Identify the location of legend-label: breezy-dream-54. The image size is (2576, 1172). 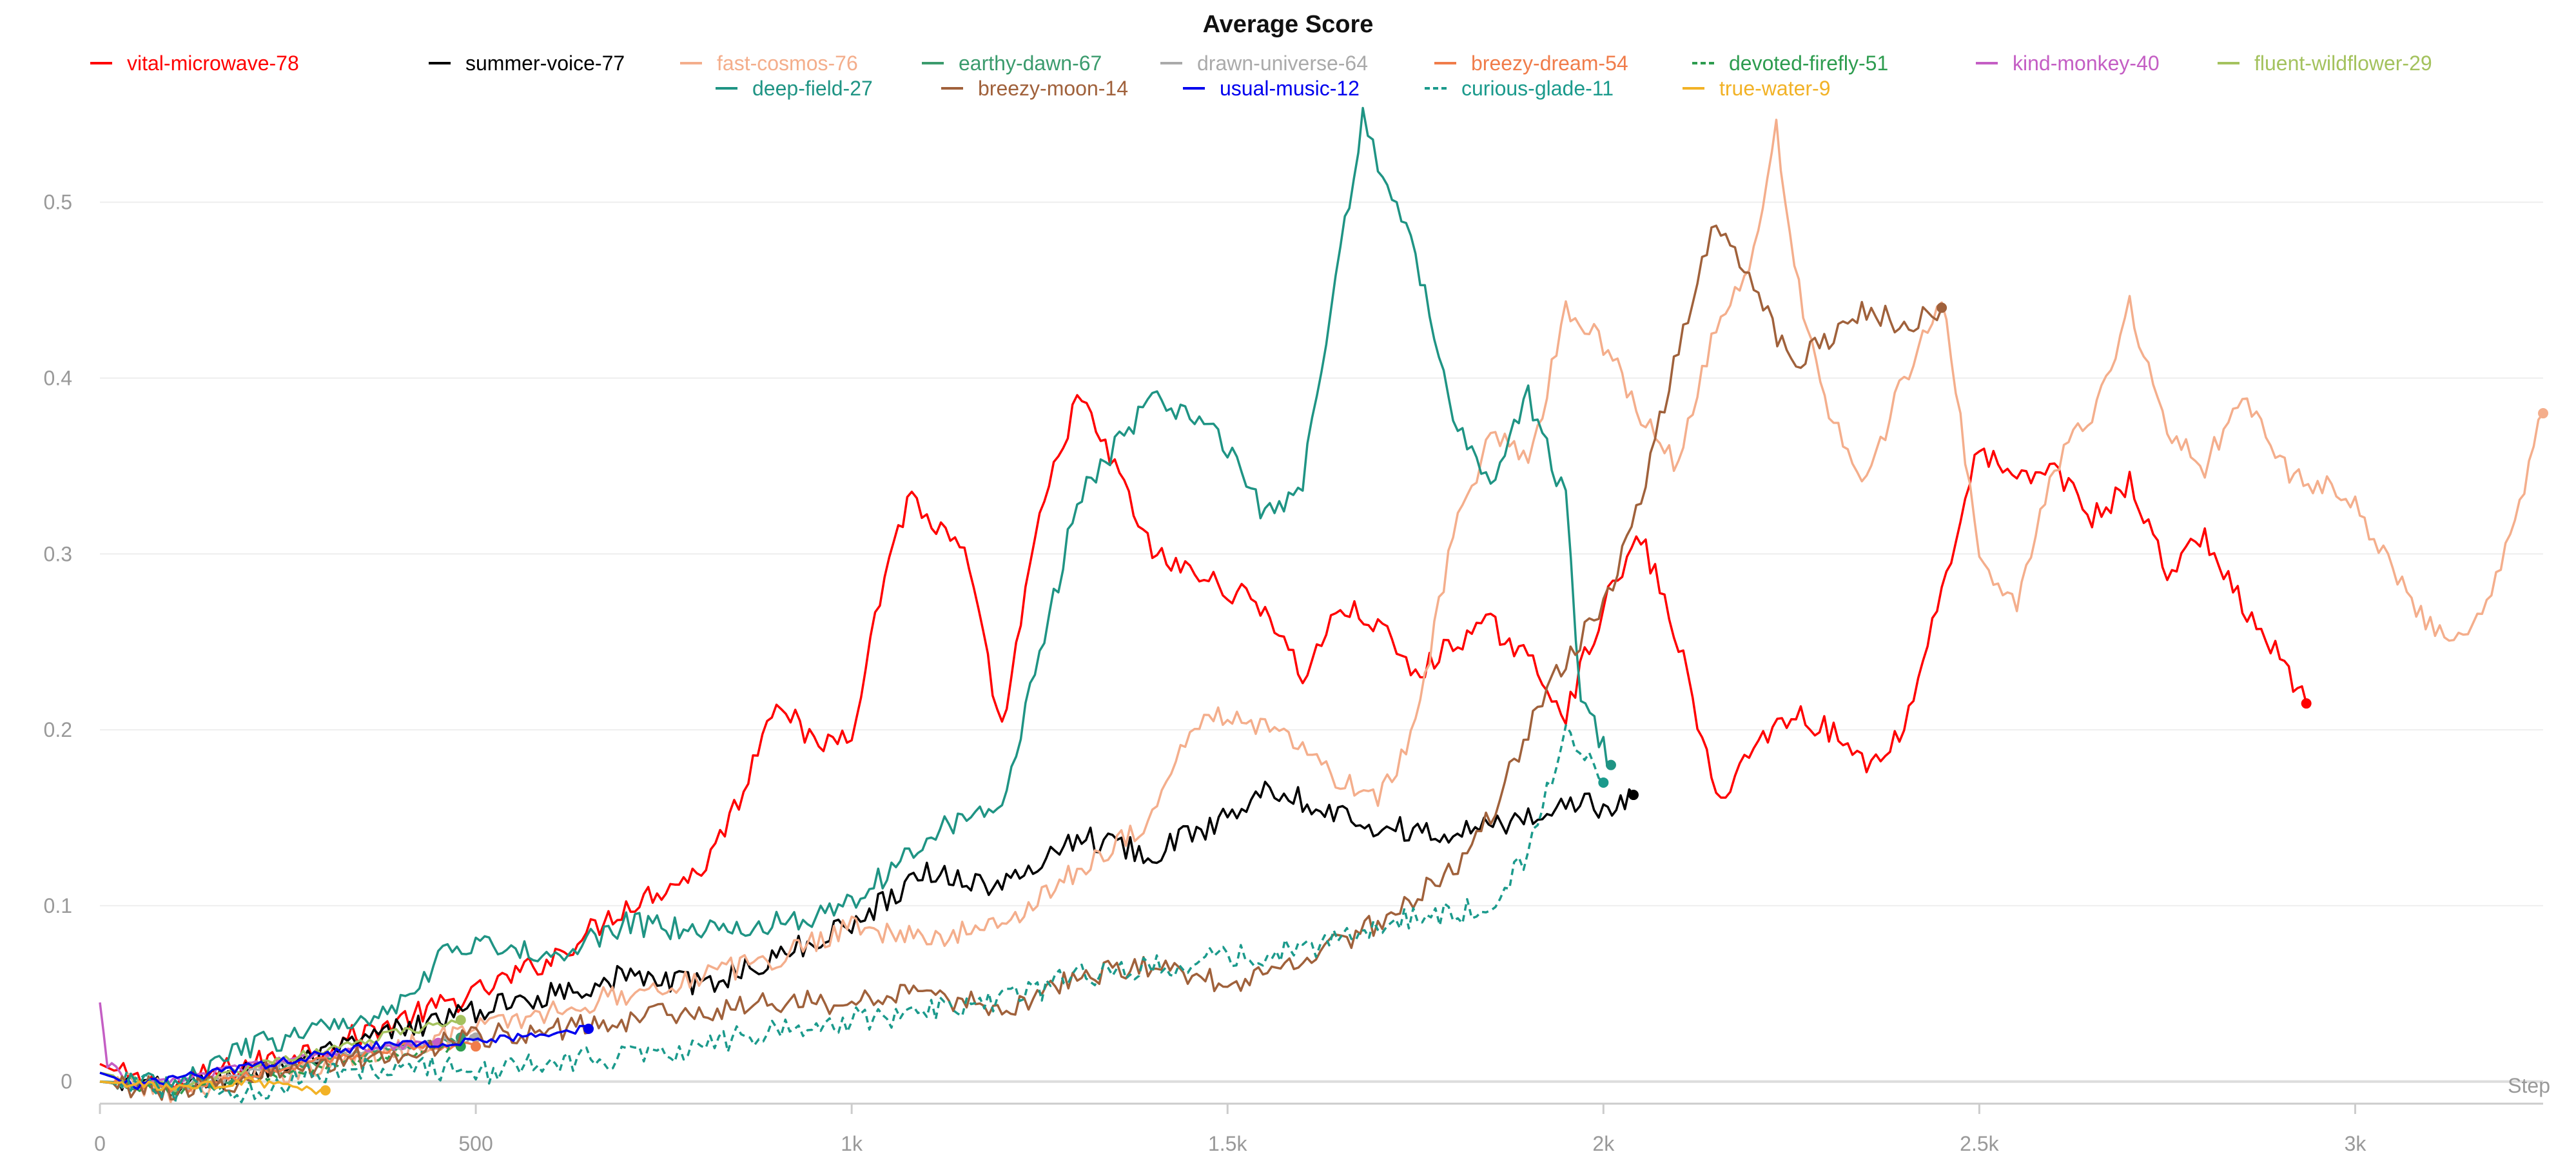
(1550, 64).